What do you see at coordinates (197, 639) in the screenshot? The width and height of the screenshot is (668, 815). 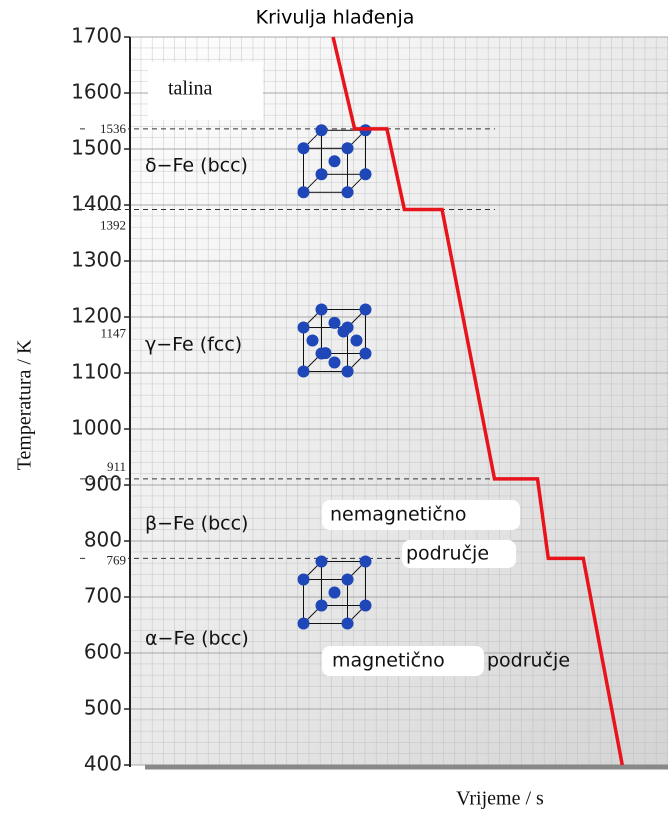 I see `phase-label: α−Fe (bcc)` at bounding box center [197, 639].